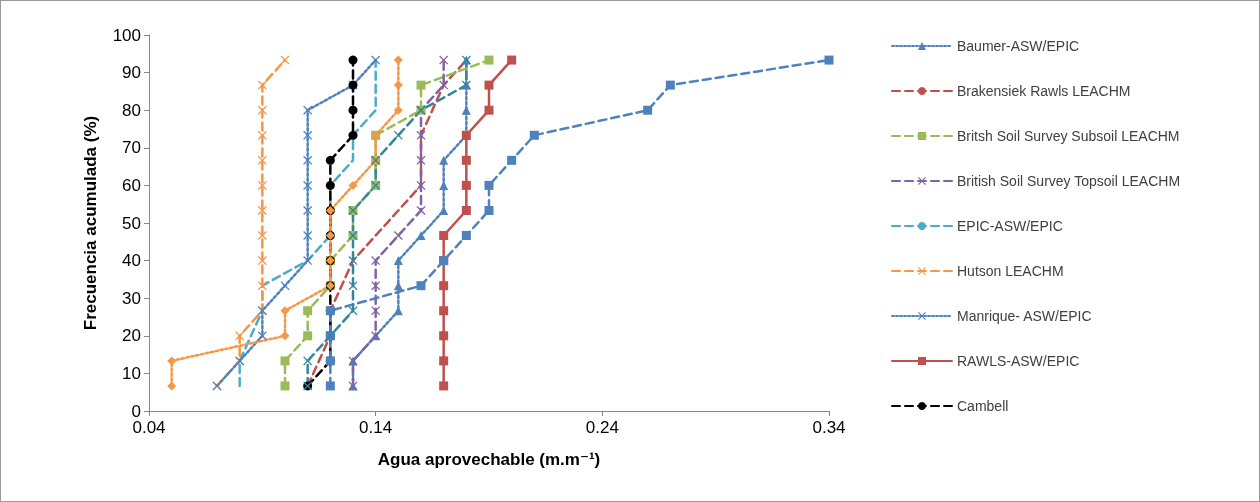  Describe the element at coordinates (149, 427) in the screenshot. I see `x-tick-label: 0.04` at that location.